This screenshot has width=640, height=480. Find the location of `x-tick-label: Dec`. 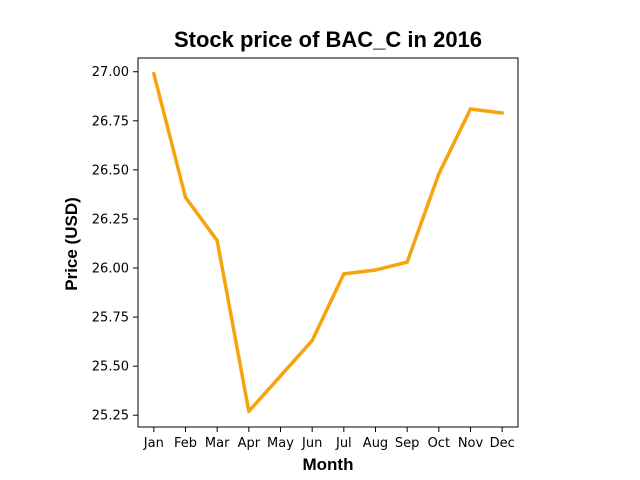

x-tick-label: Dec is located at coordinates (502, 443).